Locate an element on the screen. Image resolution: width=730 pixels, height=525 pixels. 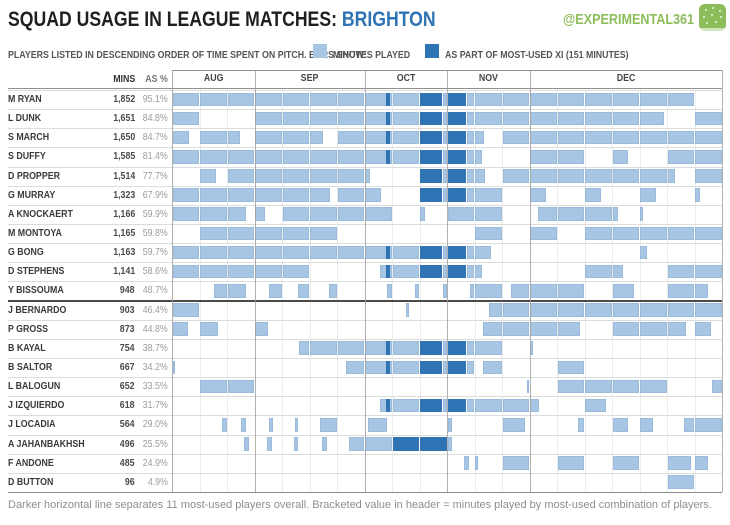
player-name: J BERNARDO is located at coordinates (52, 310).